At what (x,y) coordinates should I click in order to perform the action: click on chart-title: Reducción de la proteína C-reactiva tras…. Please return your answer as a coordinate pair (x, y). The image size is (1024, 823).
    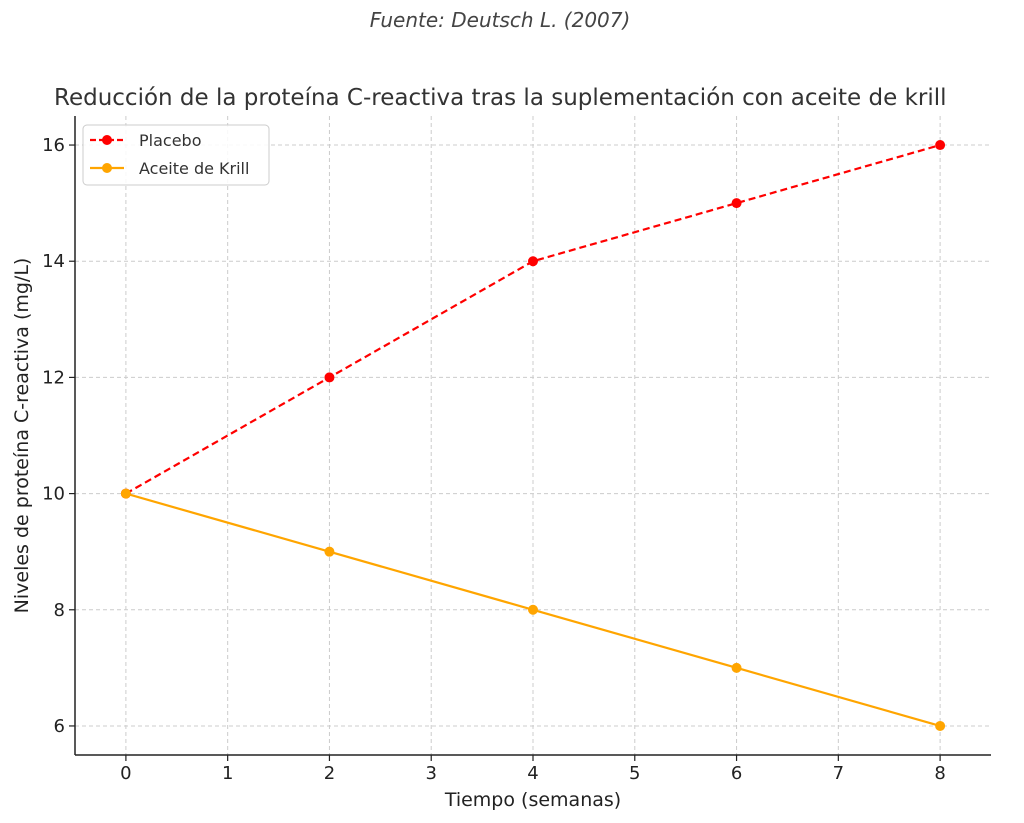
    Looking at the image, I should click on (500, 98).